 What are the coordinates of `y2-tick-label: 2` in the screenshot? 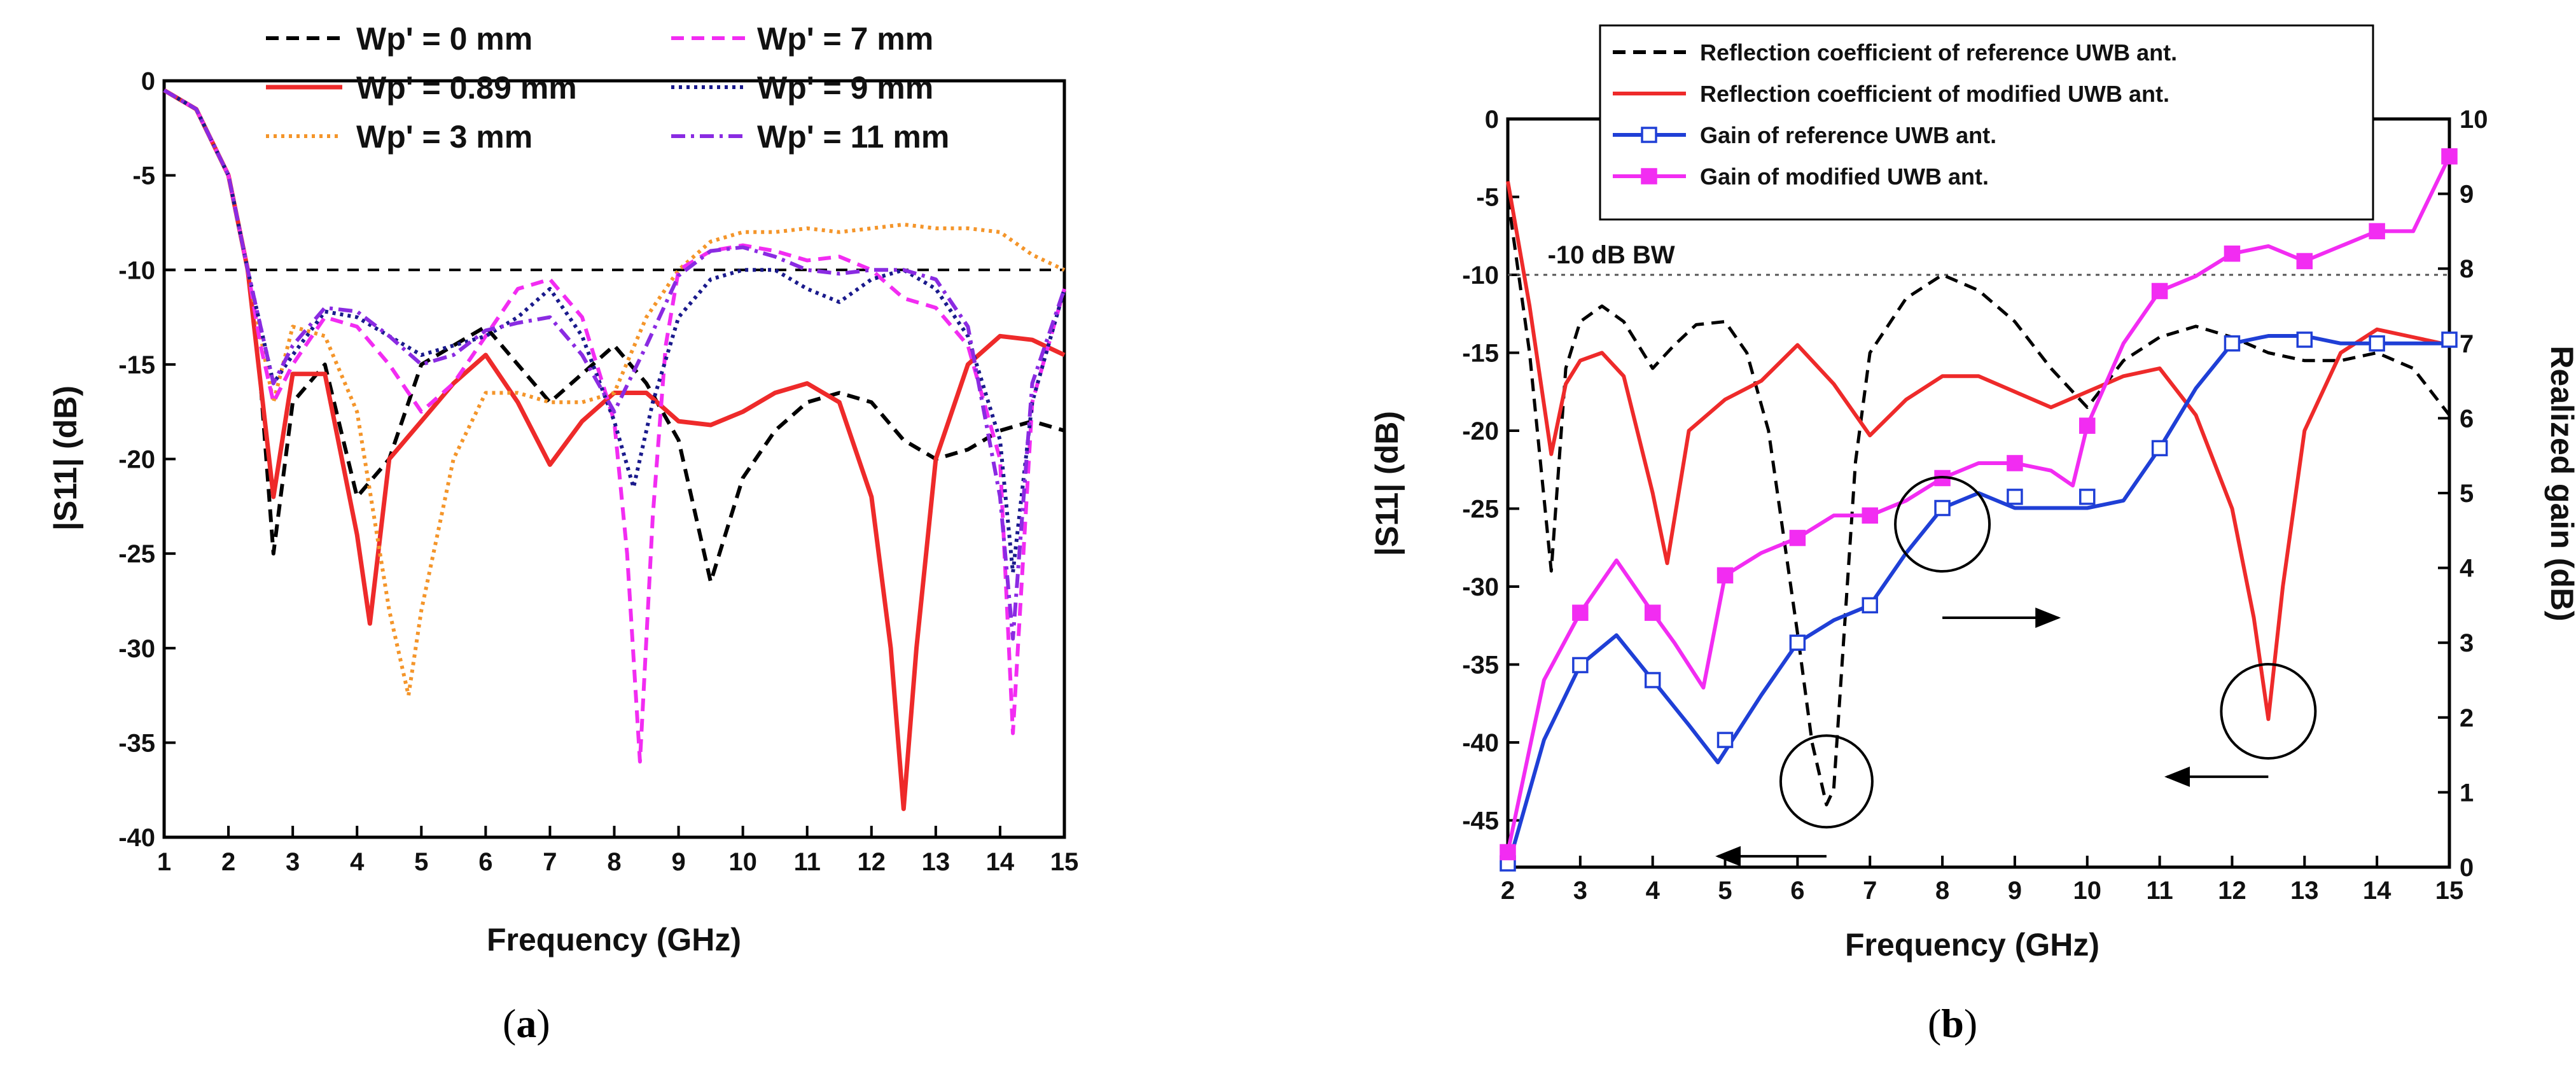 It's located at (2467, 718).